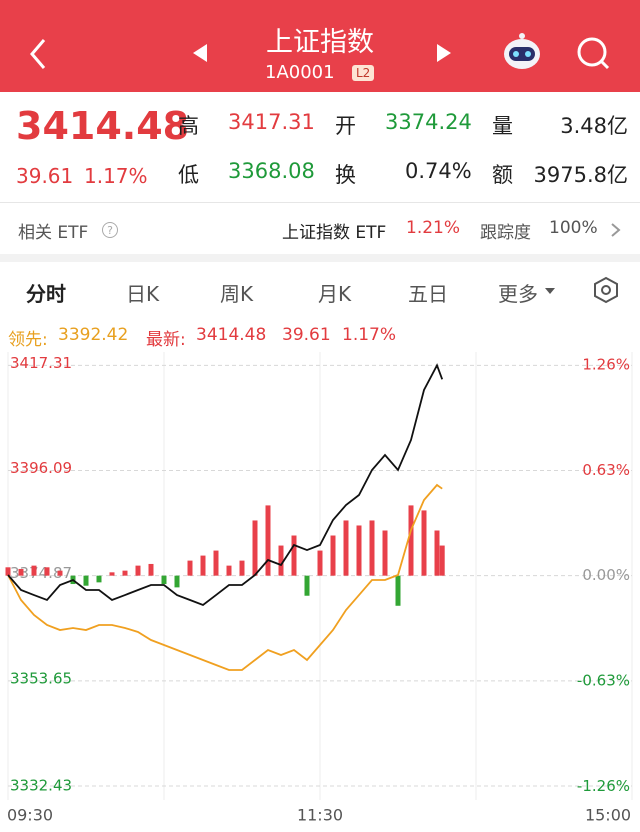 The width and height of the screenshot is (640, 832). I want to click on tab: 更多, so click(518, 294).